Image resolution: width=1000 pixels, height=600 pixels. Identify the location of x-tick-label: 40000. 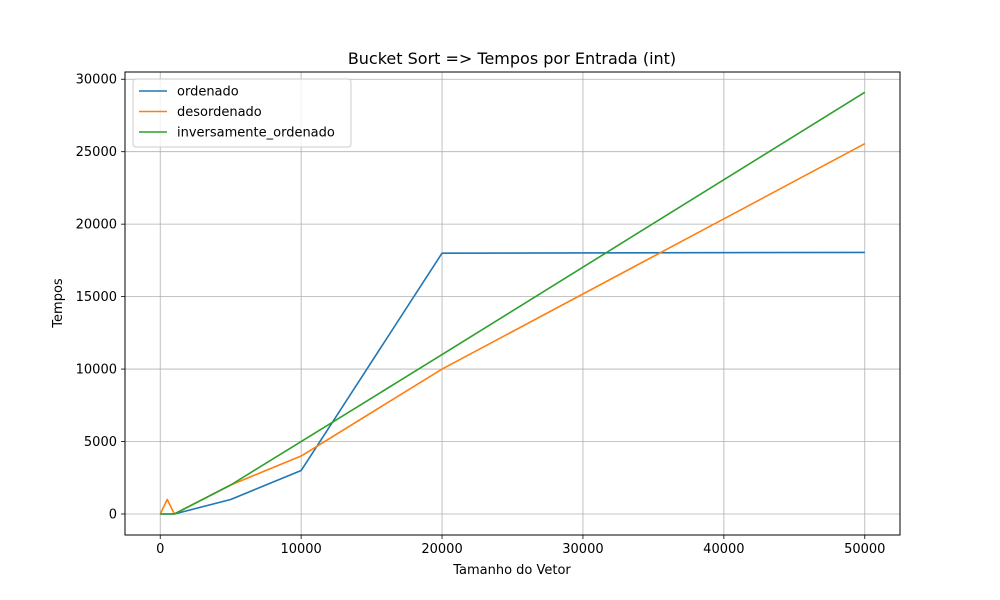
(723, 549).